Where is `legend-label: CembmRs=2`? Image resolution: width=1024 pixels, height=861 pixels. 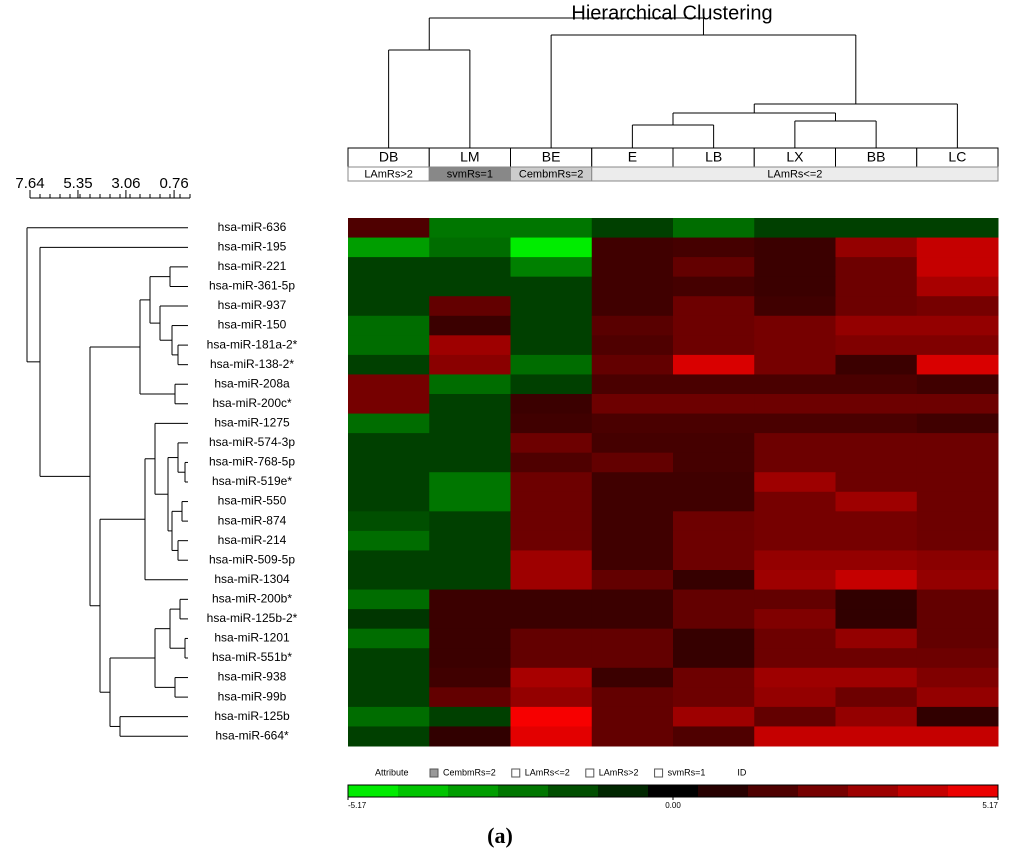
legend-label: CembmRs=2 is located at coordinates (469, 772).